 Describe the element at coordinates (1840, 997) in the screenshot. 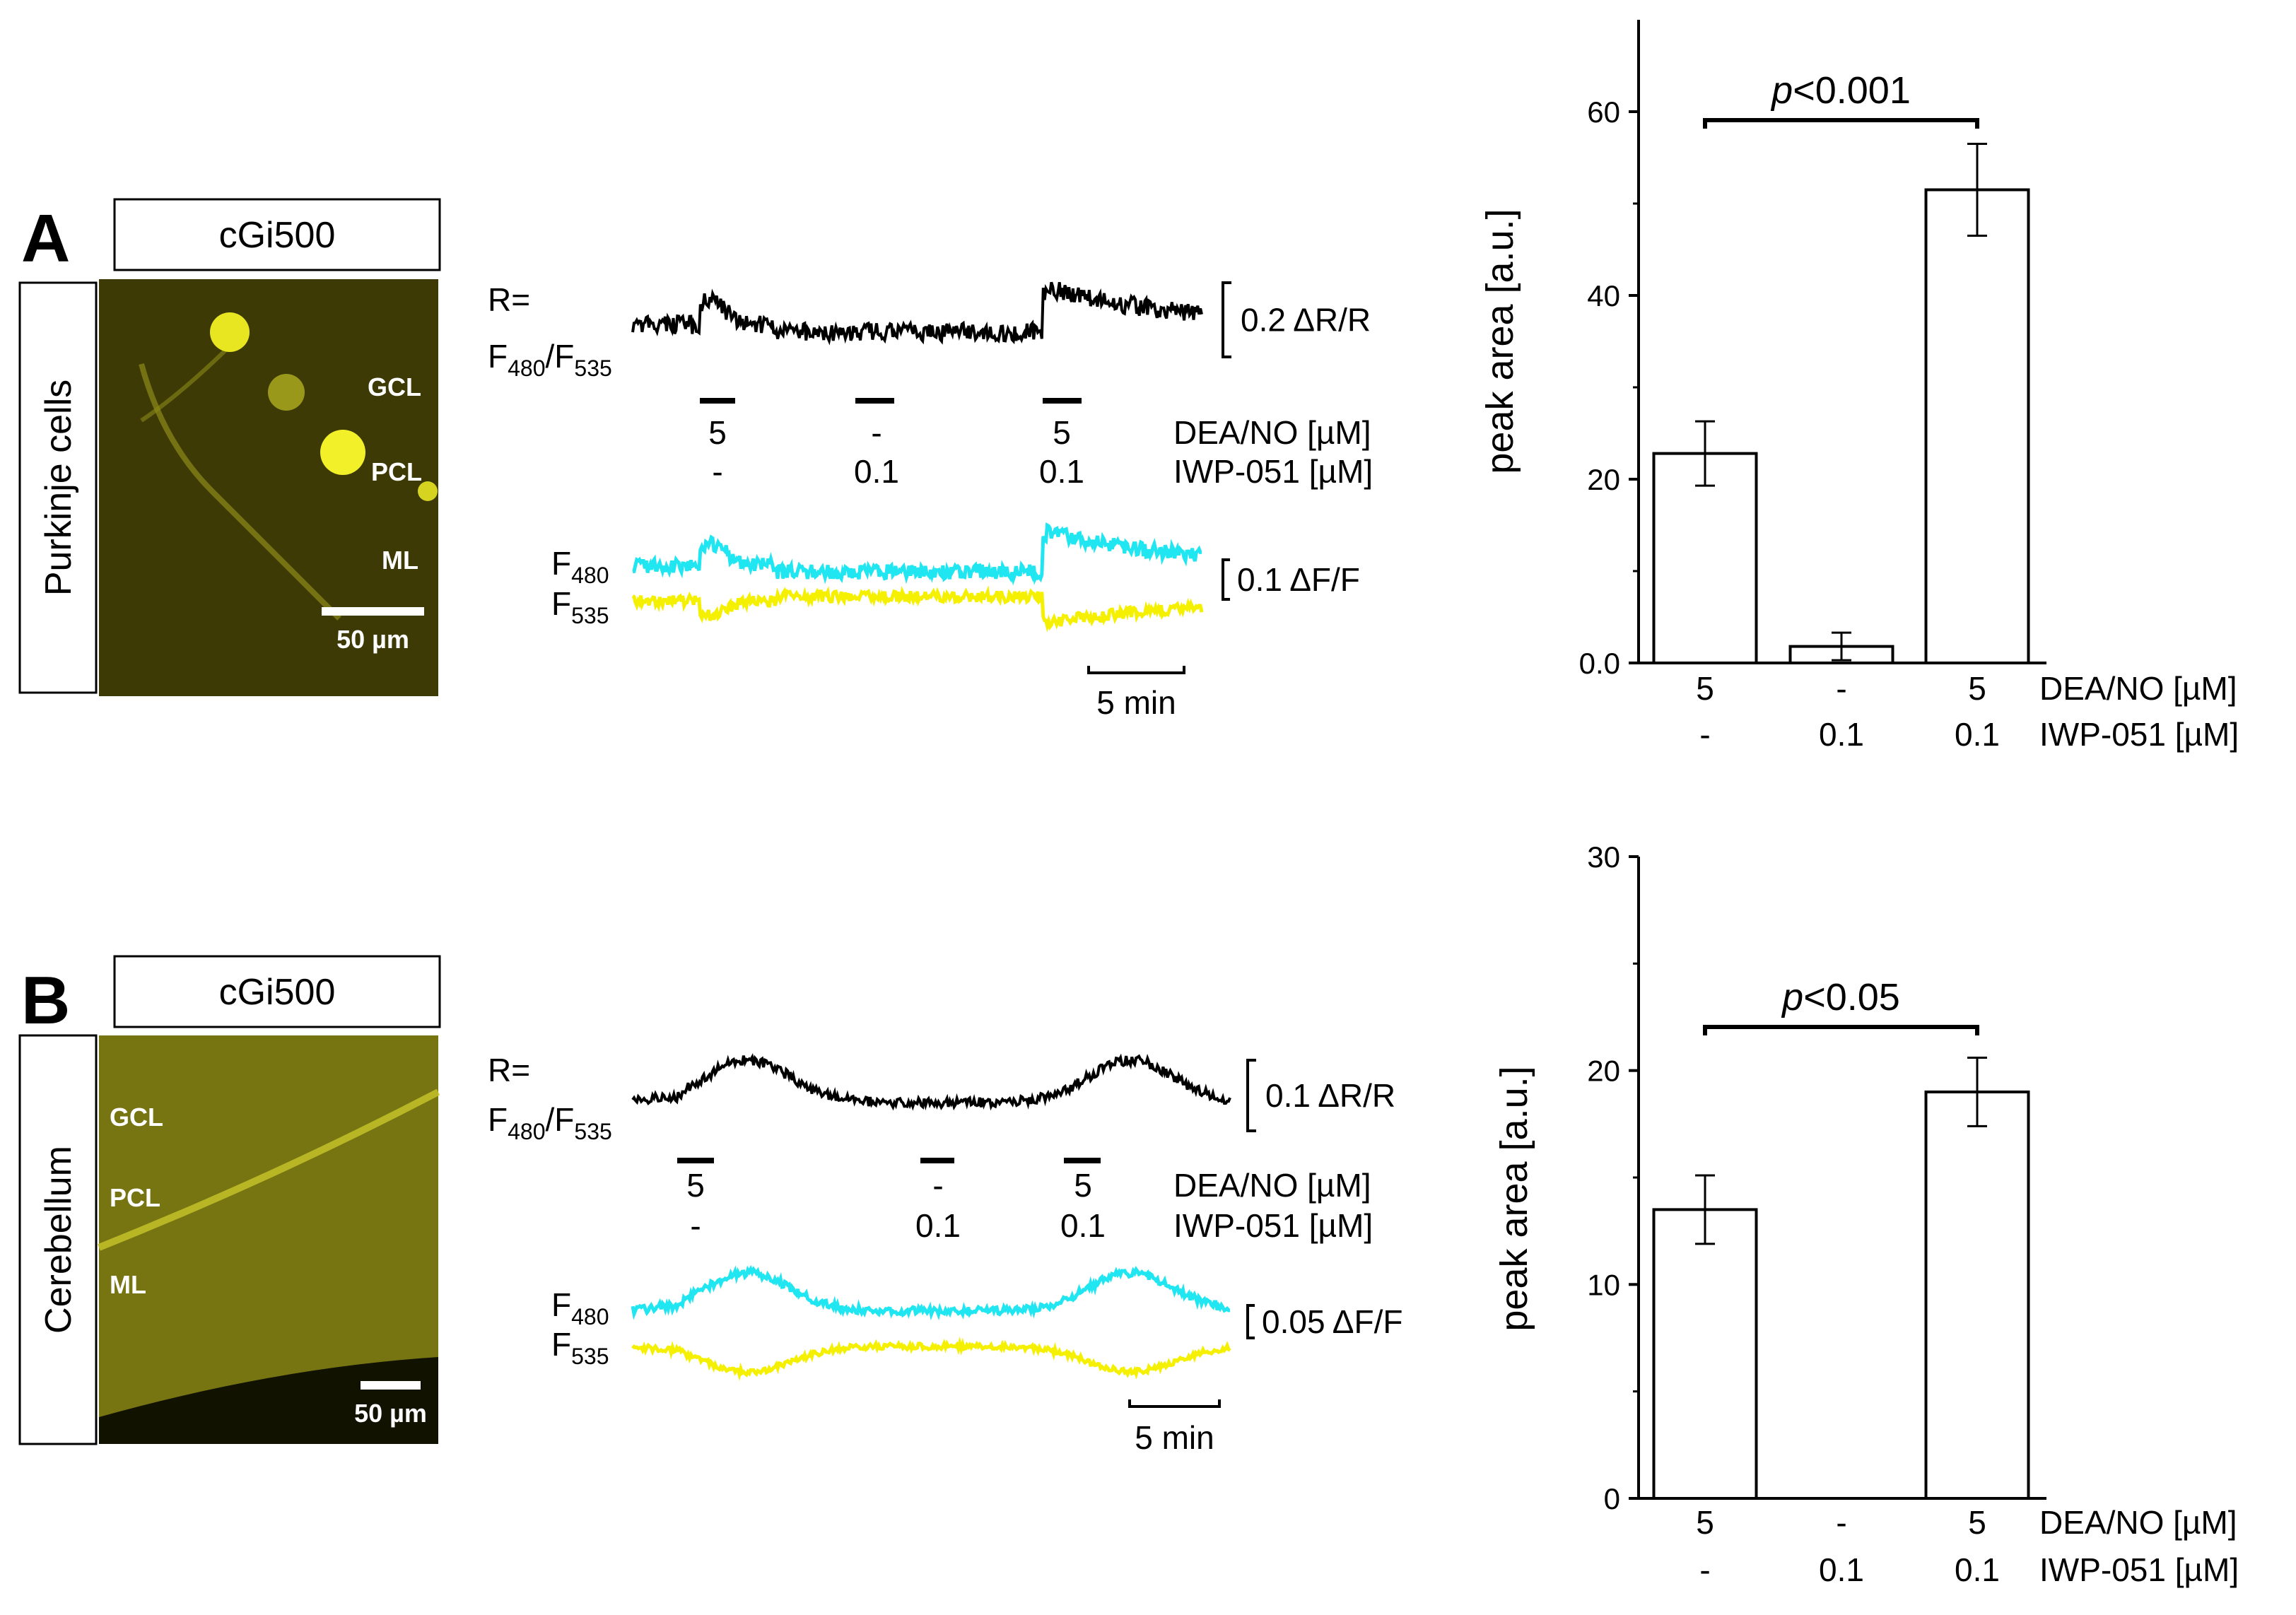

I see `significance-label-b: p<0.05` at that location.